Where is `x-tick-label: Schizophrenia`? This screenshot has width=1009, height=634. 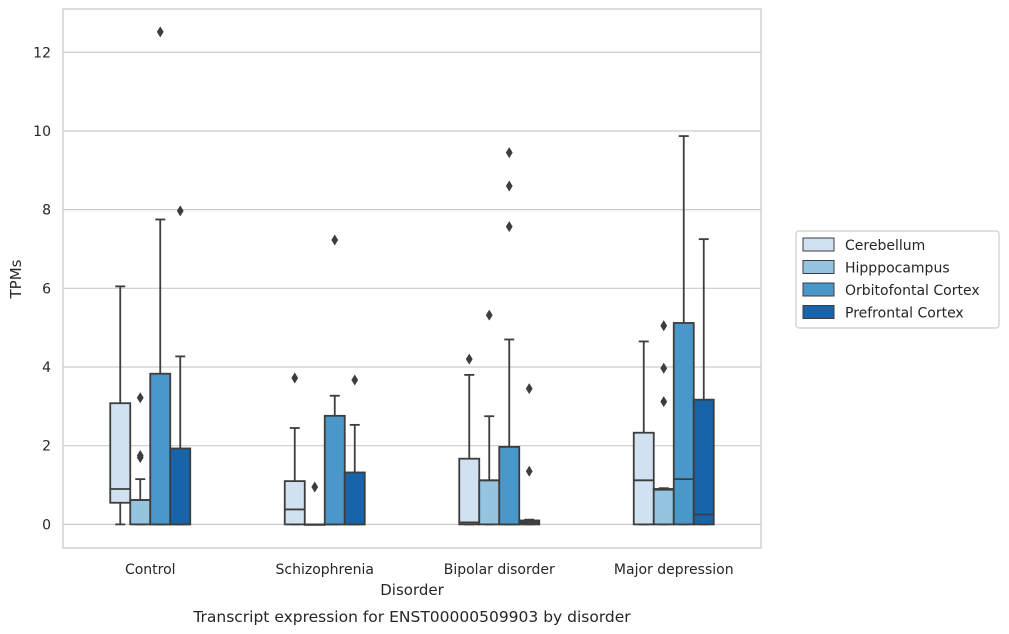 x-tick-label: Schizophrenia is located at coordinates (325, 570).